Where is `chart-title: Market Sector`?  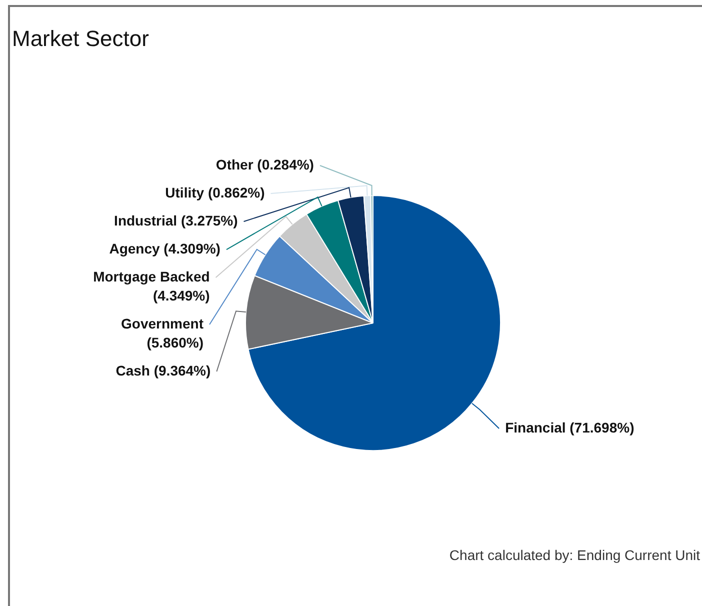 chart-title: Market Sector is located at coordinates (80, 39).